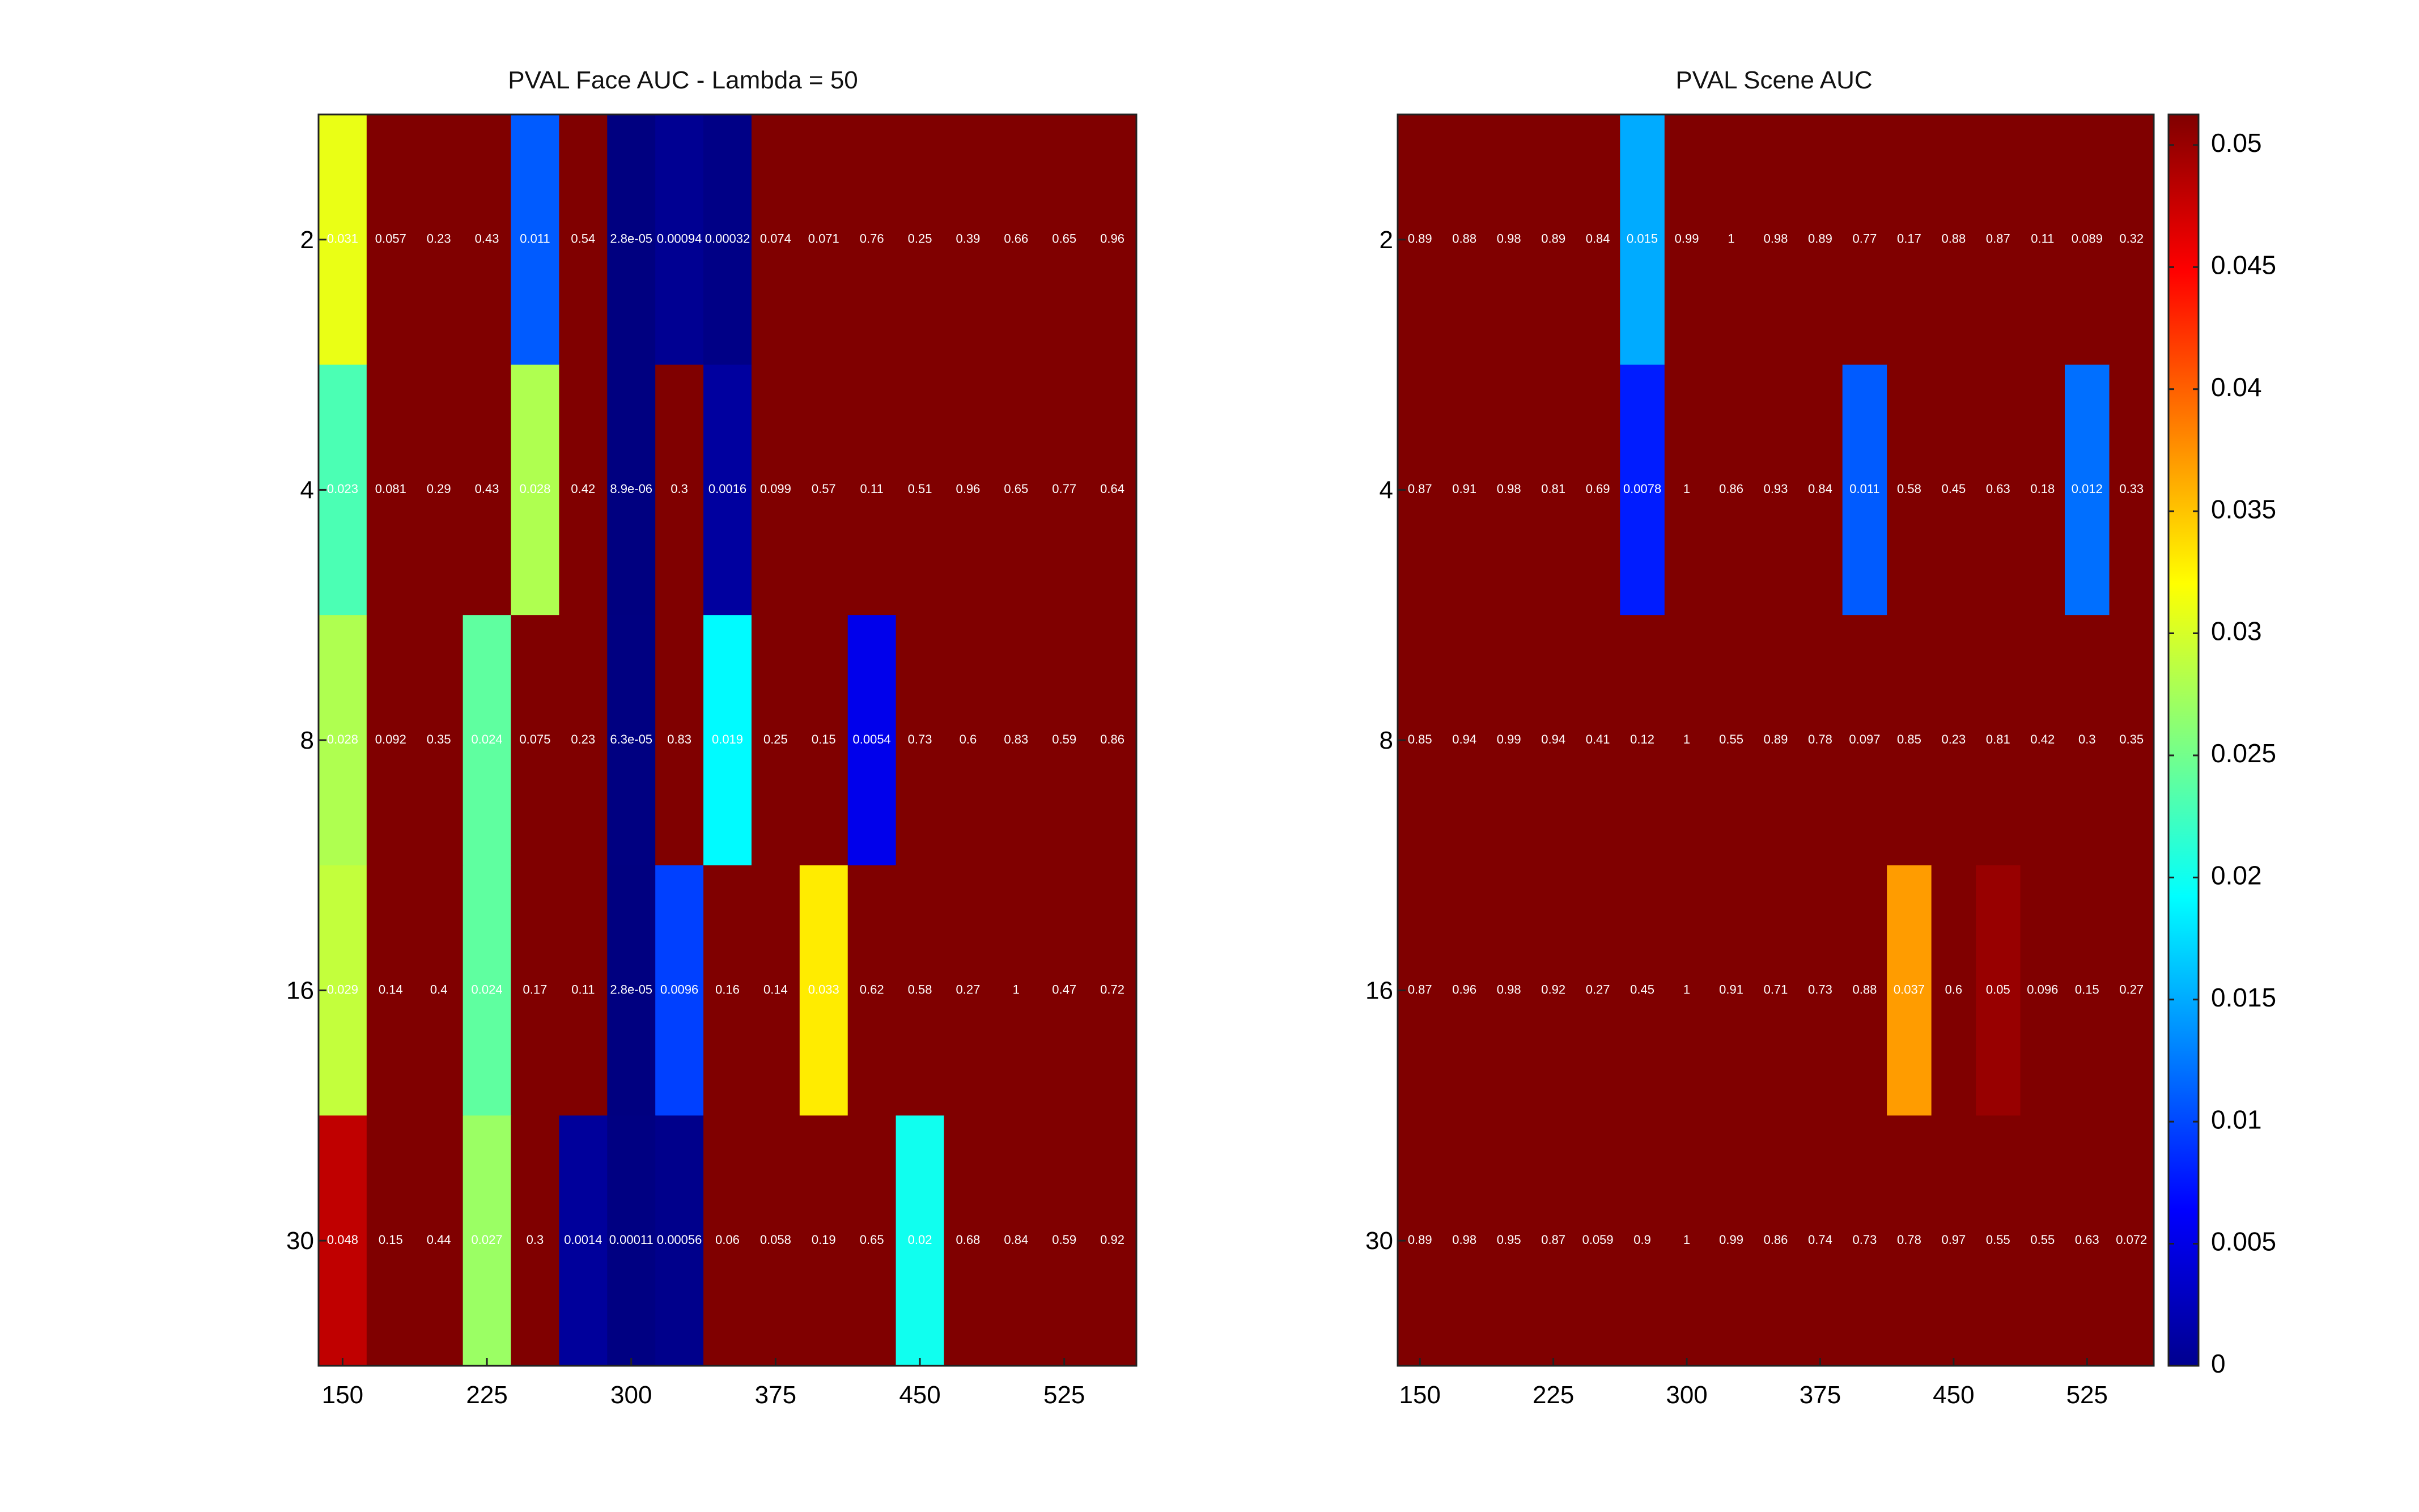 This screenshot has width=2419, height=1512. I want to click on colorbar-tick-label: 0.04, so click(2236, 387).